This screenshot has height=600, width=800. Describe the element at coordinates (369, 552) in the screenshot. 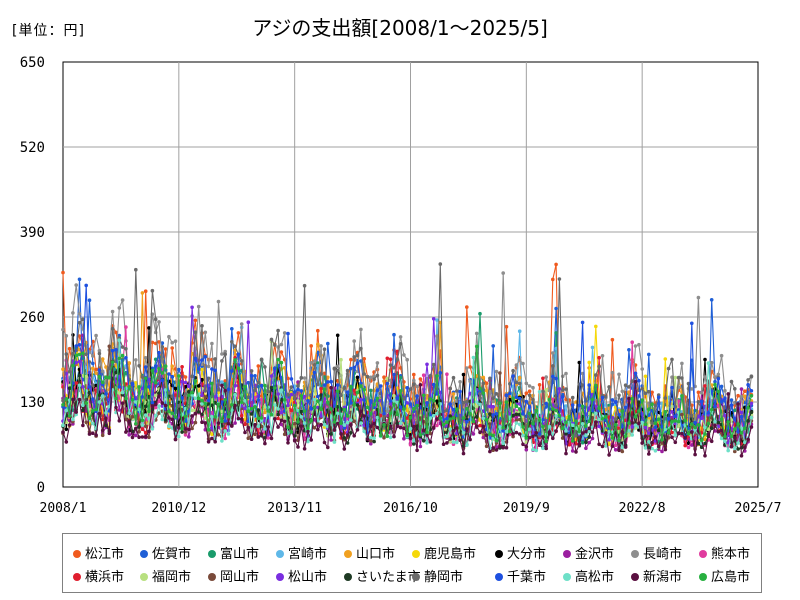

I see `legend-item: 山口市` at that location.